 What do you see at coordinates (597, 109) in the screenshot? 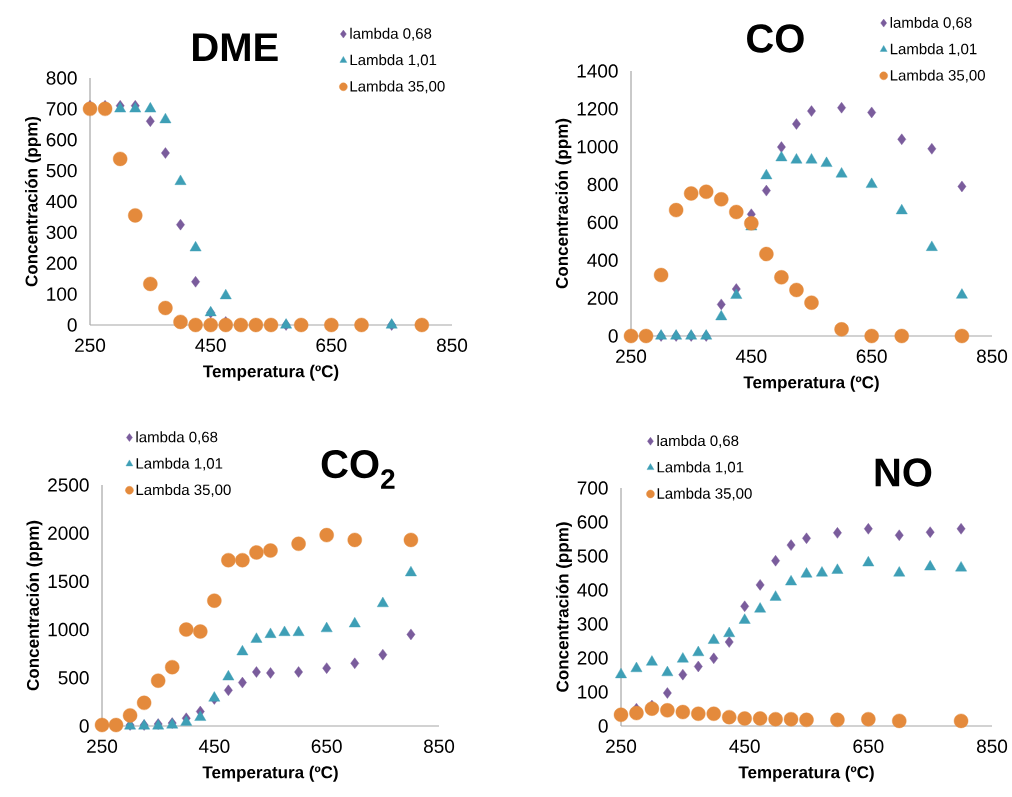
I see `y-tick-label: 1200` at bounding box center [597, 109].